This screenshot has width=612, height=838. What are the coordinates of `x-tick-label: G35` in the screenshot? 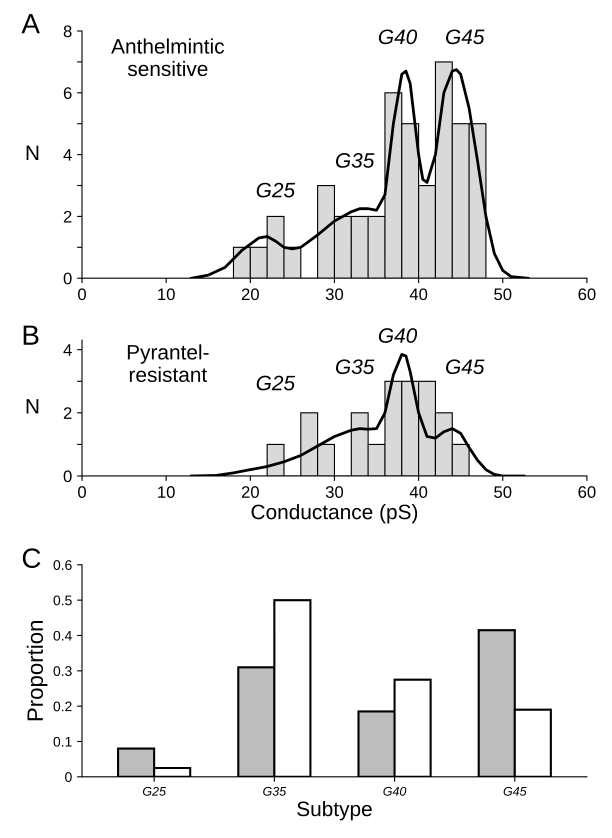 It's located at (274, 791).